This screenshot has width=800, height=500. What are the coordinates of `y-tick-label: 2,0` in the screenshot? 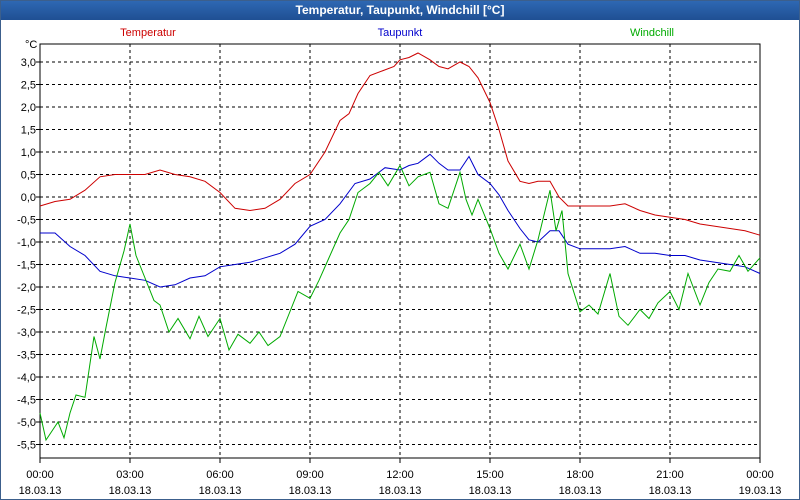 It's located at (28, 108).